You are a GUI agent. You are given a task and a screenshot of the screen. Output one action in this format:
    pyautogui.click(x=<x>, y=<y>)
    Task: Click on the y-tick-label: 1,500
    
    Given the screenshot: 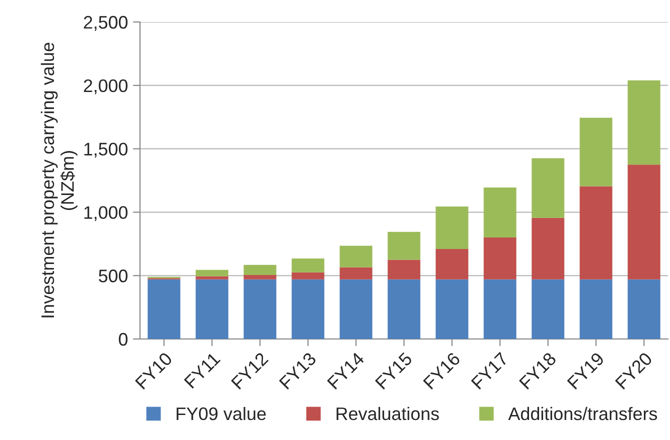 What is the action you would take?
    pyautogui.click(x=106, y=150)
    